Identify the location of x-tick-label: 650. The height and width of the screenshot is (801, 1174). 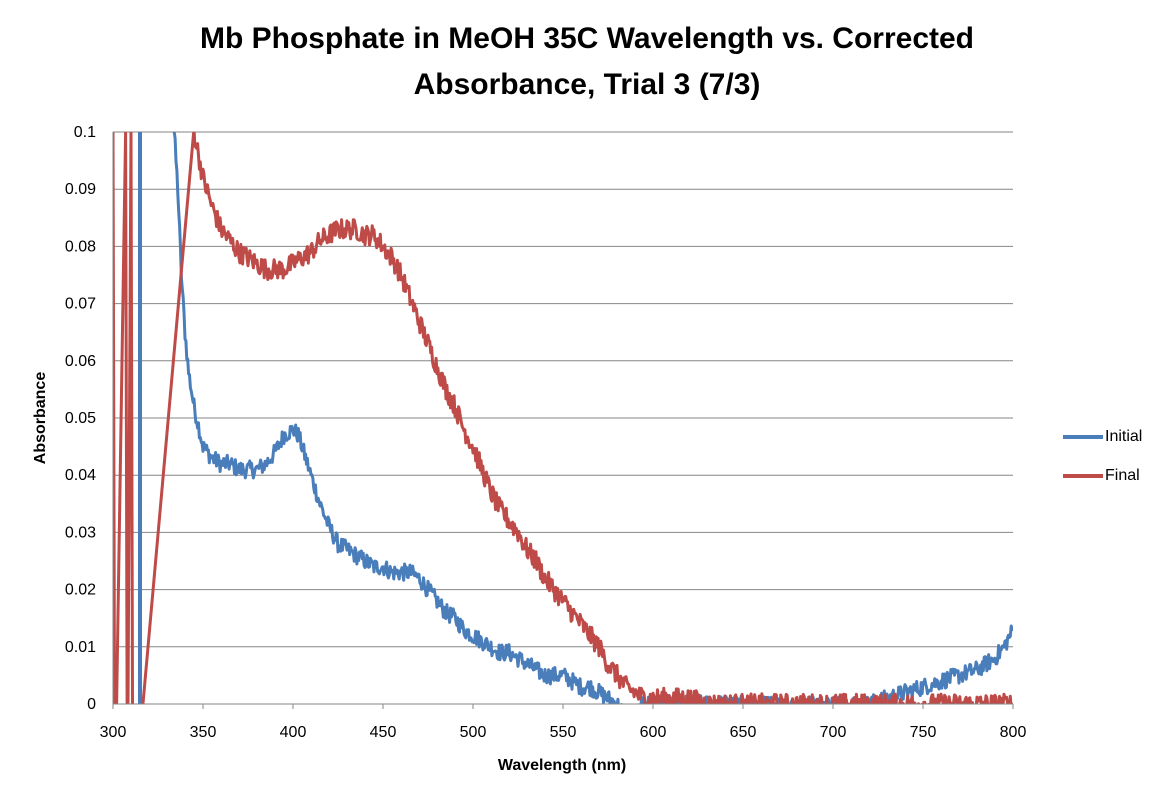
(743, 732).